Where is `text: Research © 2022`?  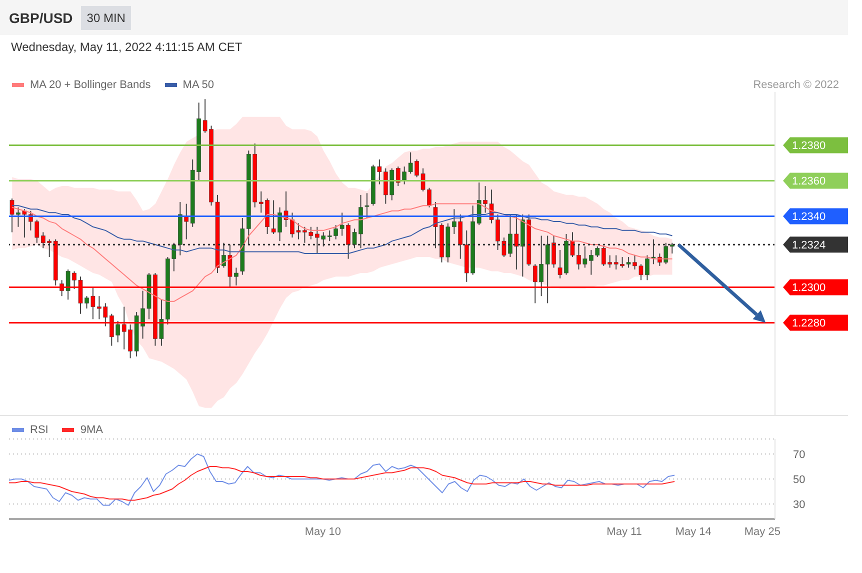 text: Research © 2022 is located at coordinates (796, 85).